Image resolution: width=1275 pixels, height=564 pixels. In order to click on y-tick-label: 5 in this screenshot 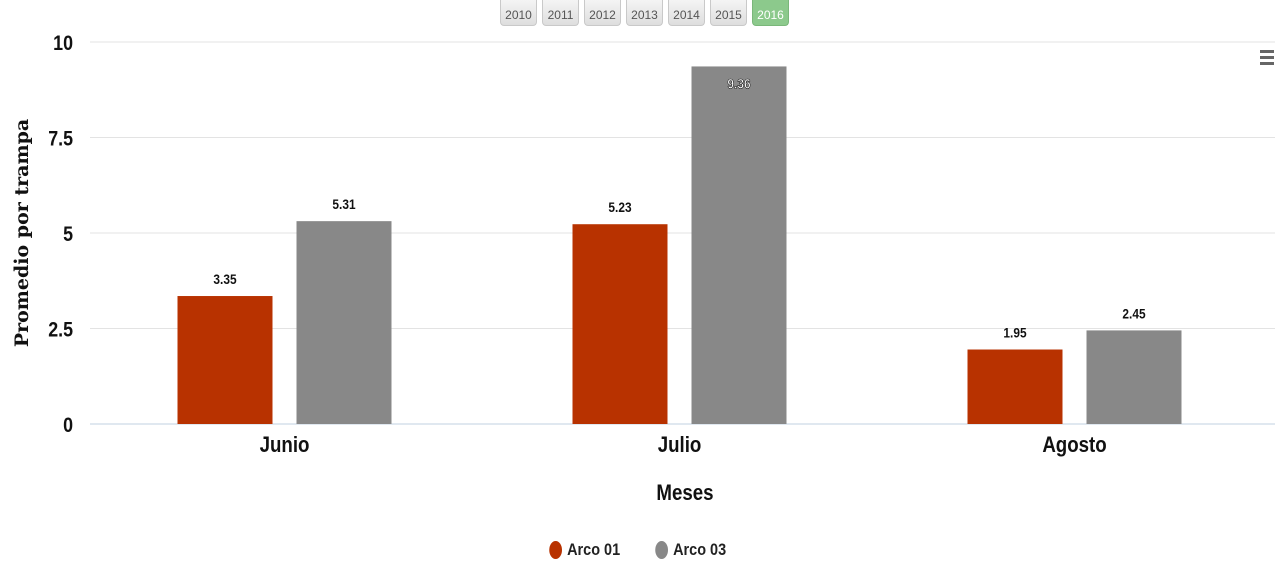, I will do `click(68, 235)`.